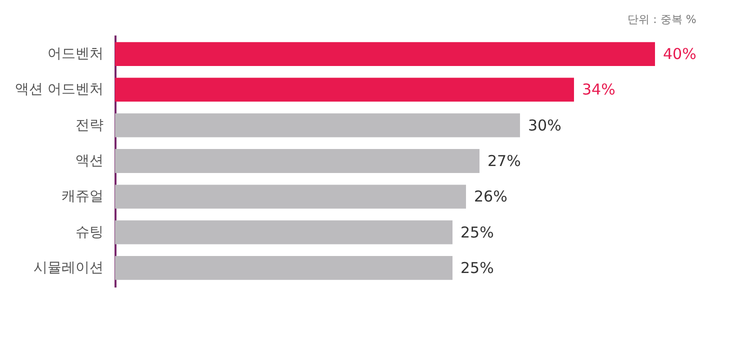 The width and height of the screenshot is (734, 337). I want to click on y-tick-label: 전략, so click(90, 125).